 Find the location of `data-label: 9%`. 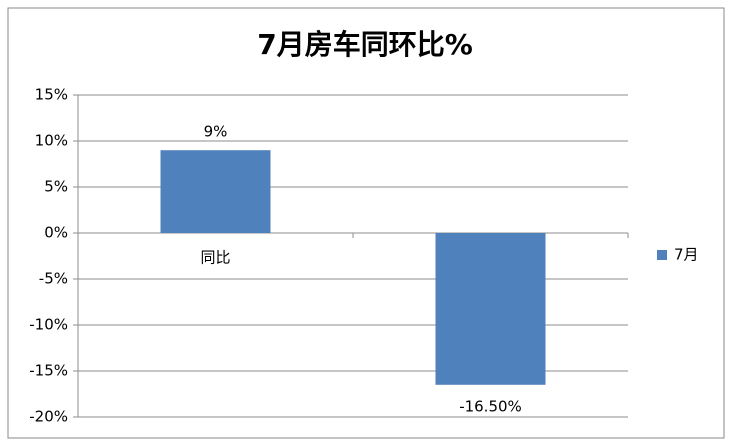

data-label: 9% is located at coordinates (216, 132).